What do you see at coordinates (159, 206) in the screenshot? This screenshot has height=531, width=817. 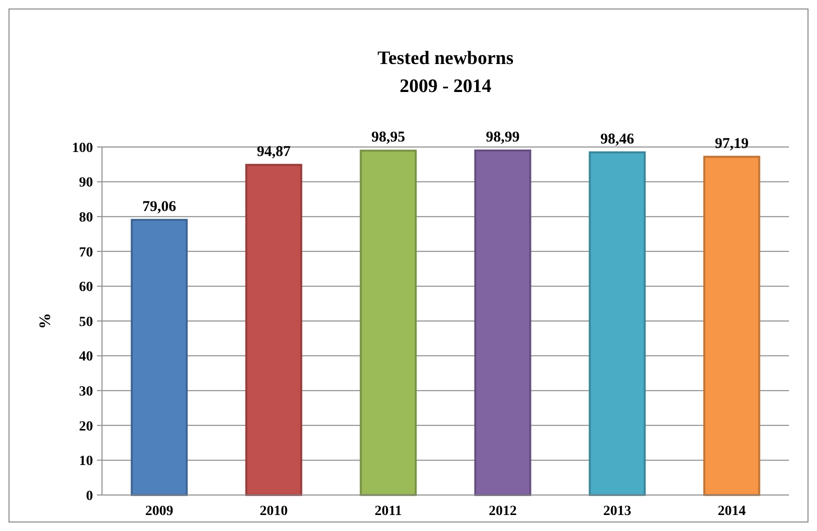 I see `data-label: 79,06` at bounding box center [159, 206].